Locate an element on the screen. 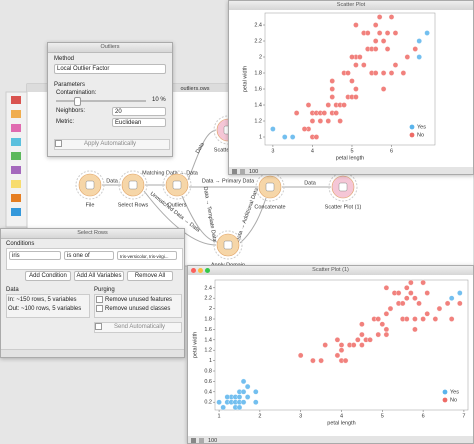 This screenshot has width=474, height=444. send-checkbox is located at coordinates (98, 326).